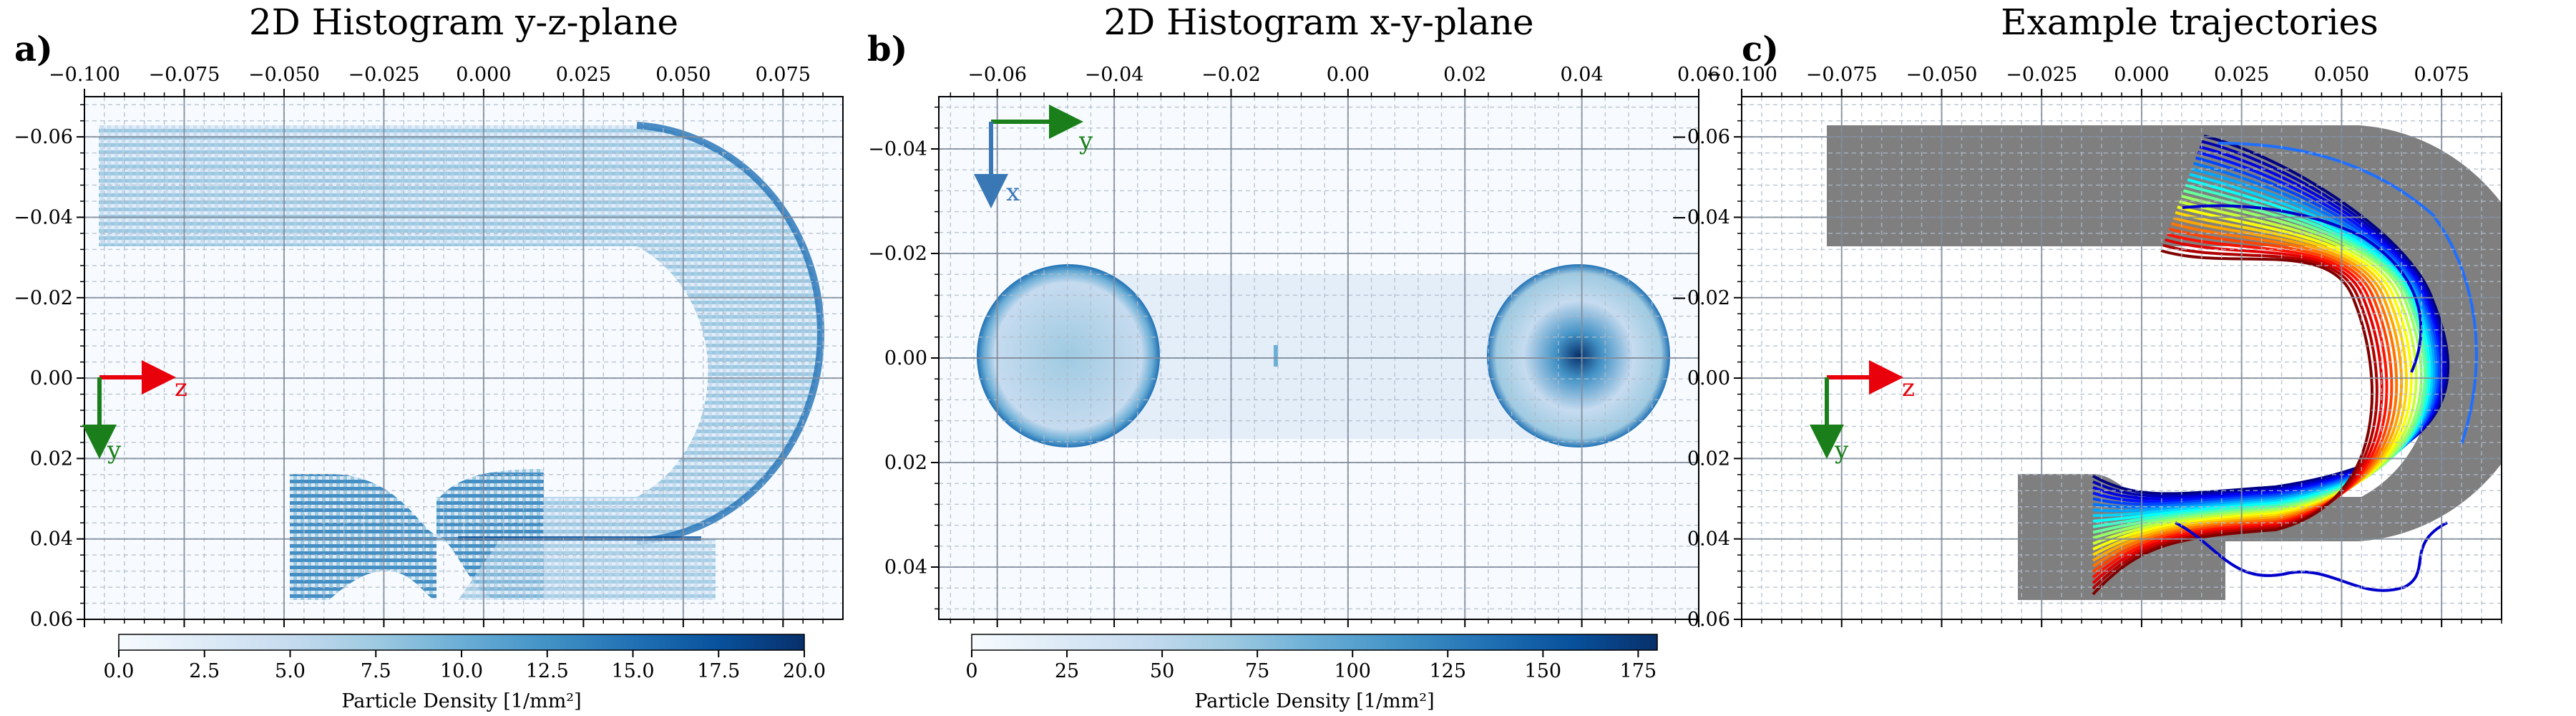 The width and height of the screenshot is (2576, 716). I want to click on trajectories, so click(2285, 365).